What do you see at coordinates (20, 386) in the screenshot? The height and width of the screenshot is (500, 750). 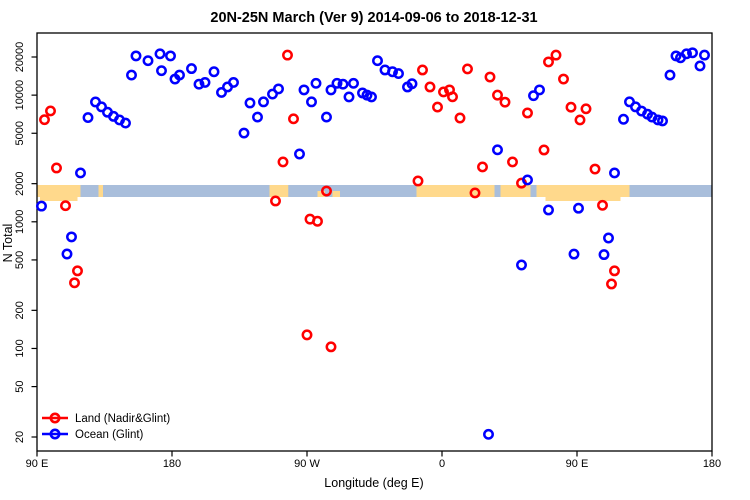 I see `y-tick-label: 50` at bounding box center [20, 386].